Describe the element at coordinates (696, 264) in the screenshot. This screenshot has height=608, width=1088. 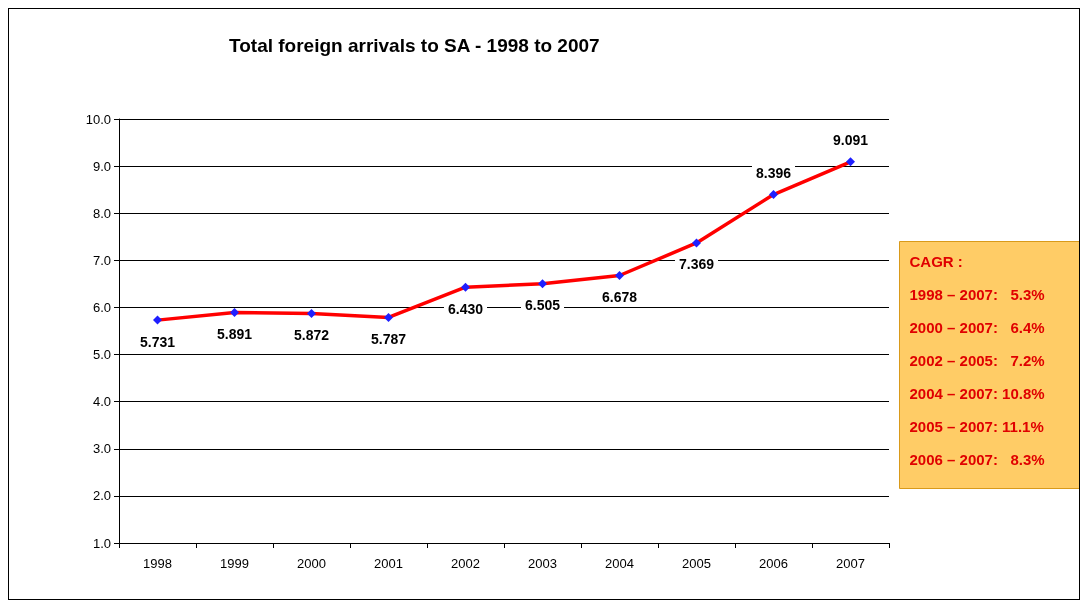
I see `data-label: 7.369` at that location.